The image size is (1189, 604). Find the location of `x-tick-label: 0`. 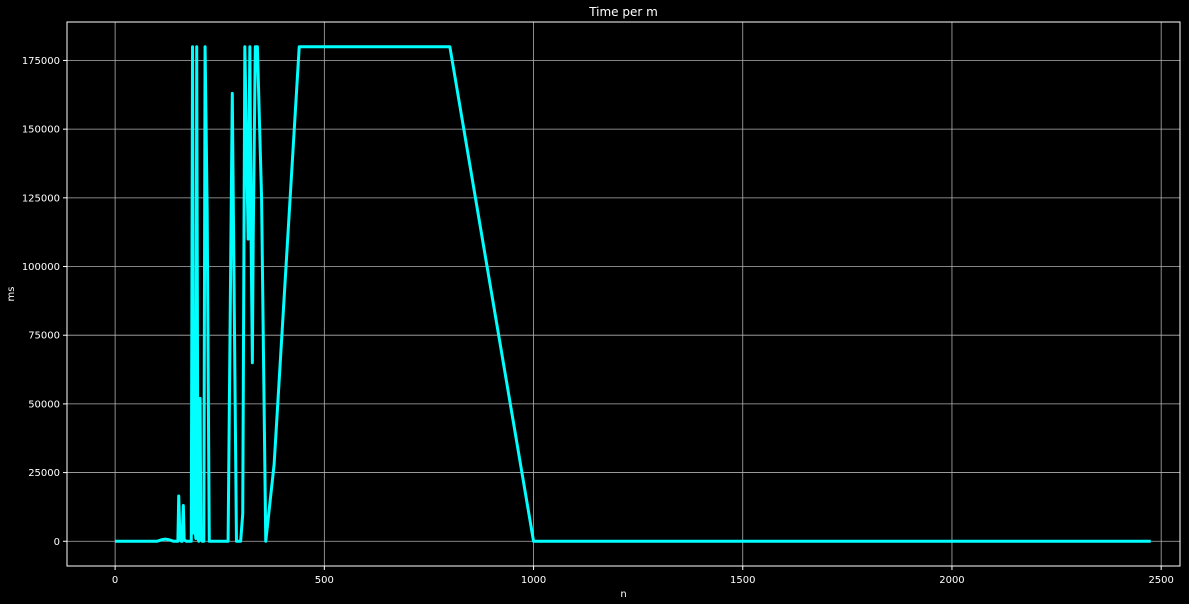

x-tick-label: 0 is located at coordinates (115, 580).